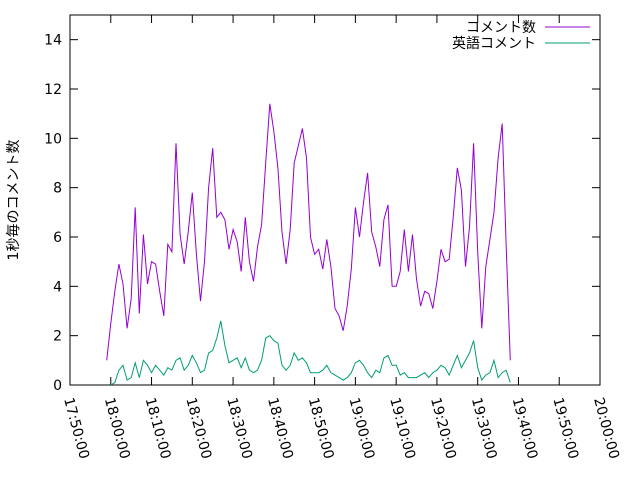  What do you see at coordinates (494, 43) in the screenshot?
I see `legend-label: 英語コメント` at bounding box center [494, 43].